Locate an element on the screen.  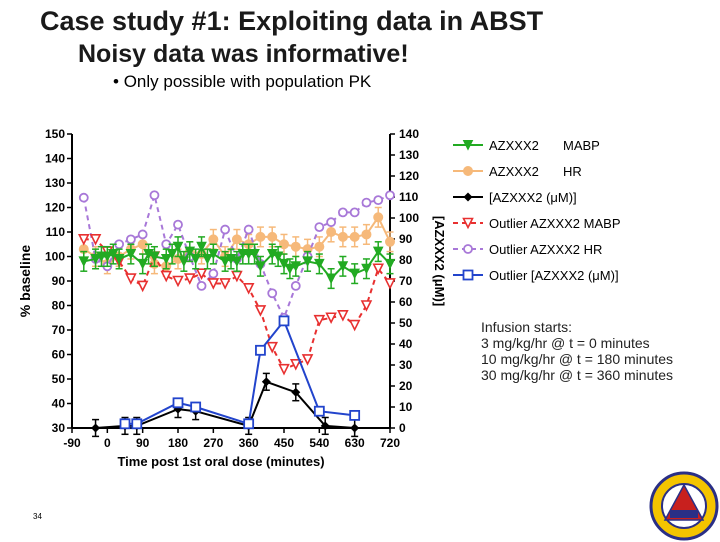
y-left-tick-label: 40 is located at coordinates (59, 404).